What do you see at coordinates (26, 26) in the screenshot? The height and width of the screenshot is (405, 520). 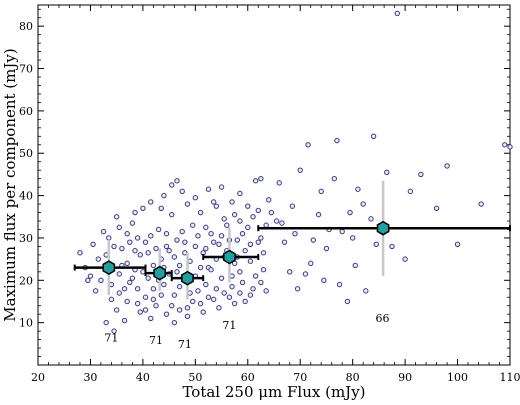 I see `y-tick-label: 80` at bounding box center [26, 26].